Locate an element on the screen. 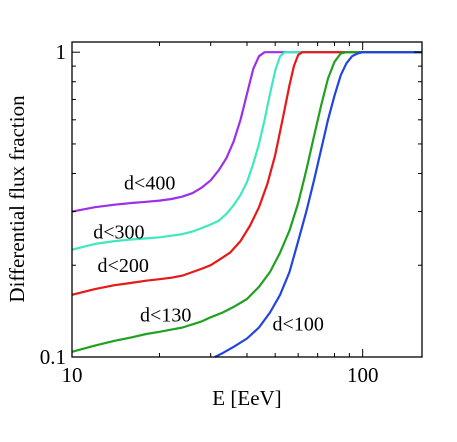 The height and width of the screenshot is (442, 457). series-label-d-130: d<130 is located at coordinates (165, 315).